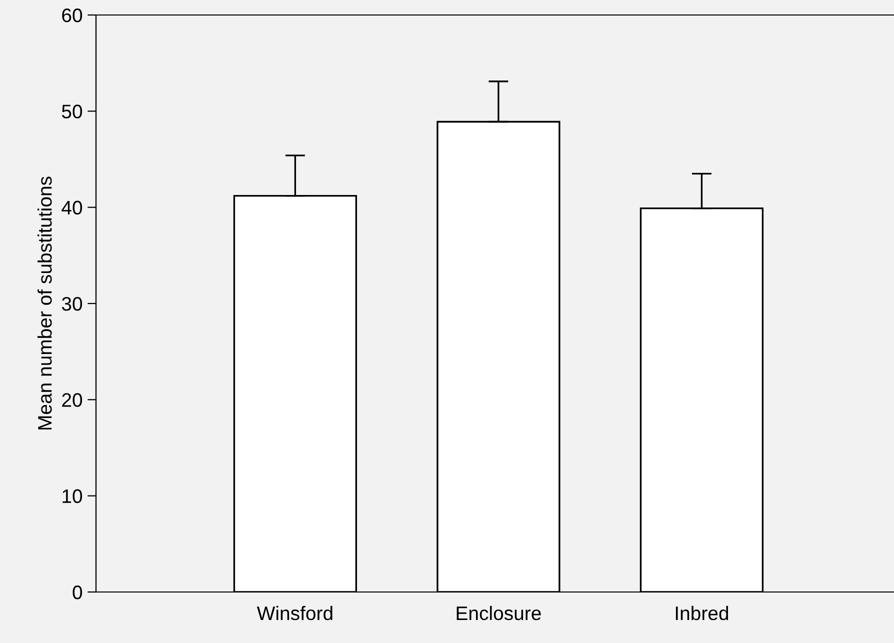 The height and width of the screenshot is (643, 894). Describe the element at coordinates (498, 613) in the screenshot. I see `x-tick-label: Enclosure` at that location.